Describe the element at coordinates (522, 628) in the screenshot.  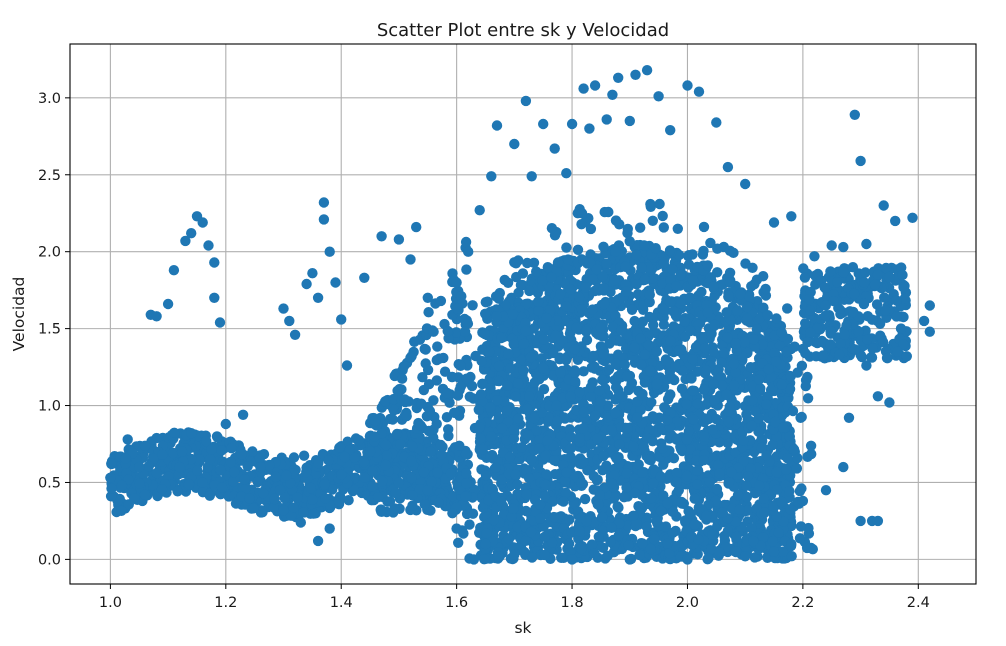
I see `x-axis-label: sk` at that location.